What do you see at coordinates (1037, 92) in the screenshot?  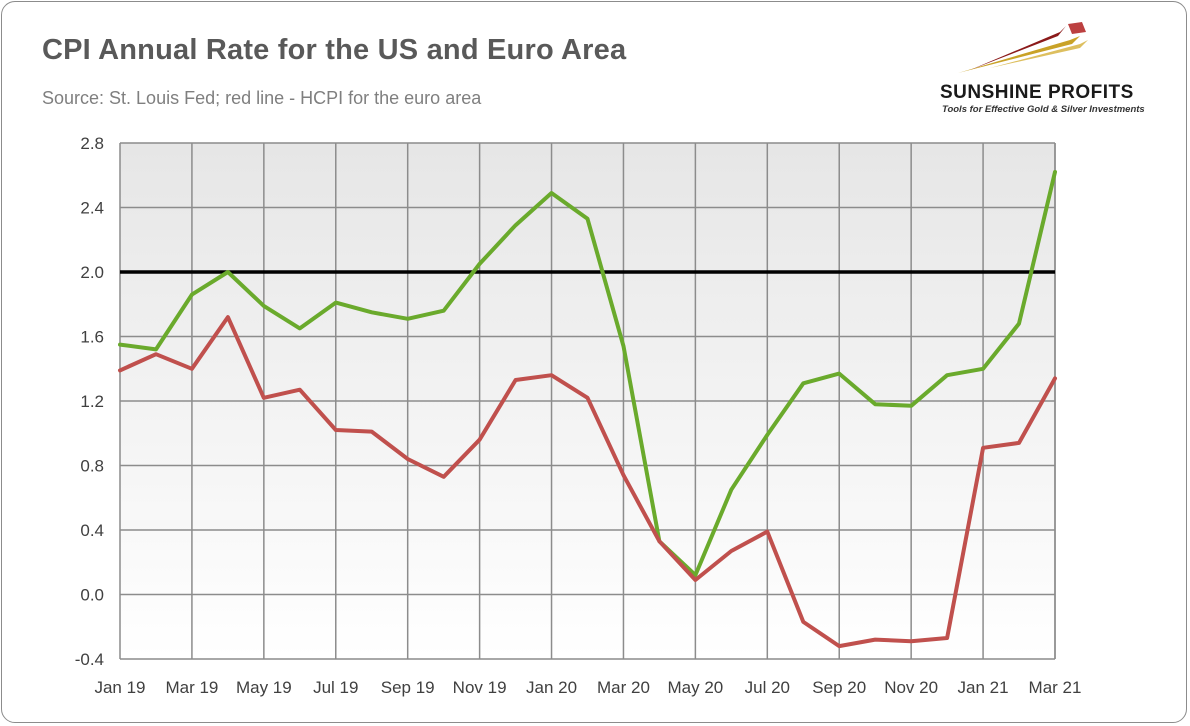 I see `logo-brand-name: SUNSHINE PROFITS` at bounding box center [1037, 92].